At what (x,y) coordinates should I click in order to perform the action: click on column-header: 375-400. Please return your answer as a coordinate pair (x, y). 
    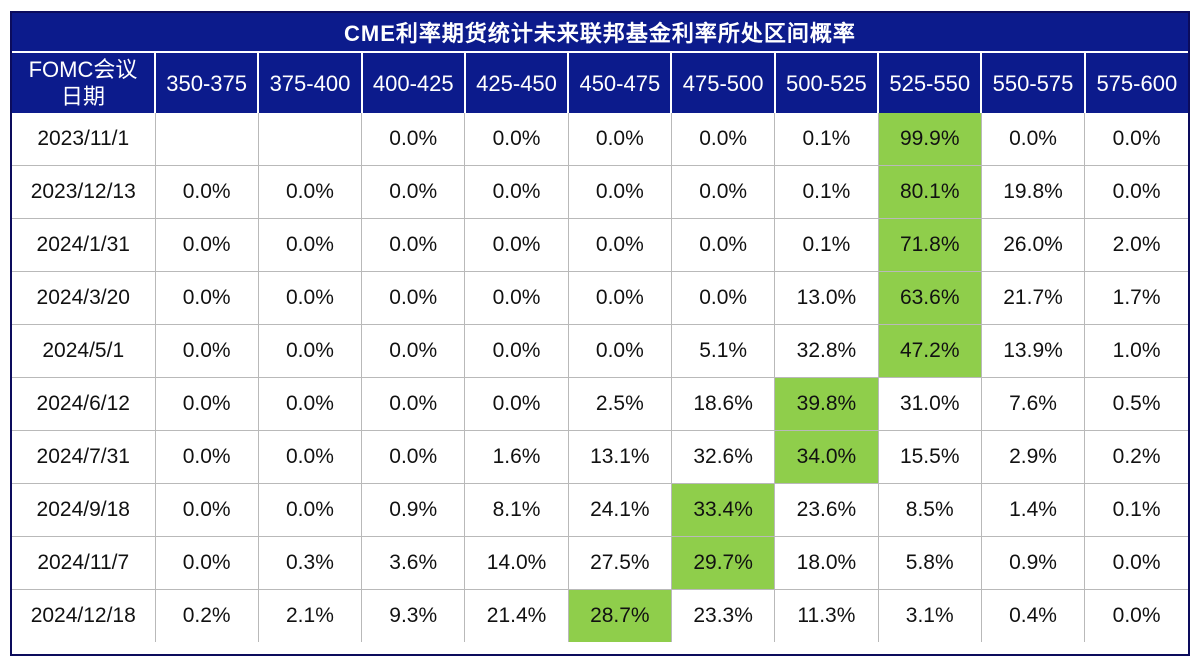
    Looking at the image, I should click on (310, 83).